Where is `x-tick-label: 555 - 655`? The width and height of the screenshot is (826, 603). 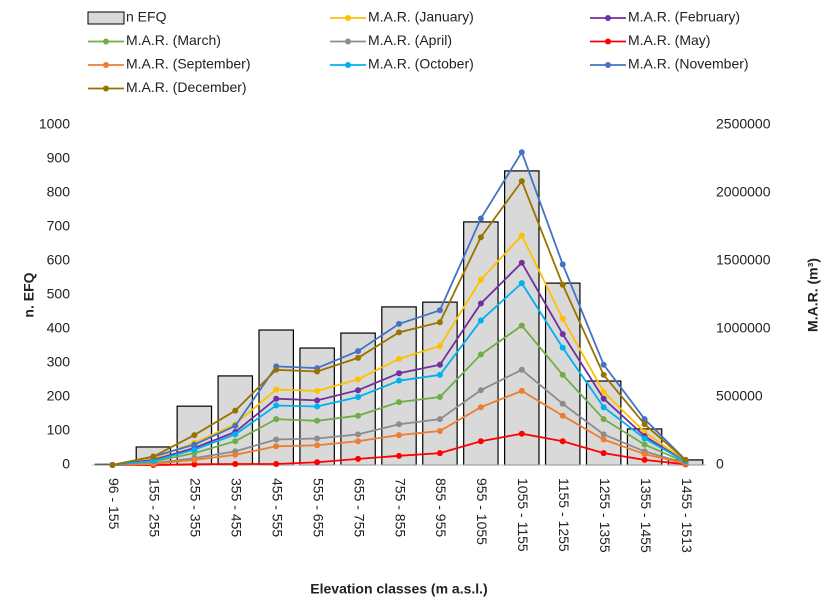
x-tick-label: 555 - 655 is located at coordinates (318, 507).